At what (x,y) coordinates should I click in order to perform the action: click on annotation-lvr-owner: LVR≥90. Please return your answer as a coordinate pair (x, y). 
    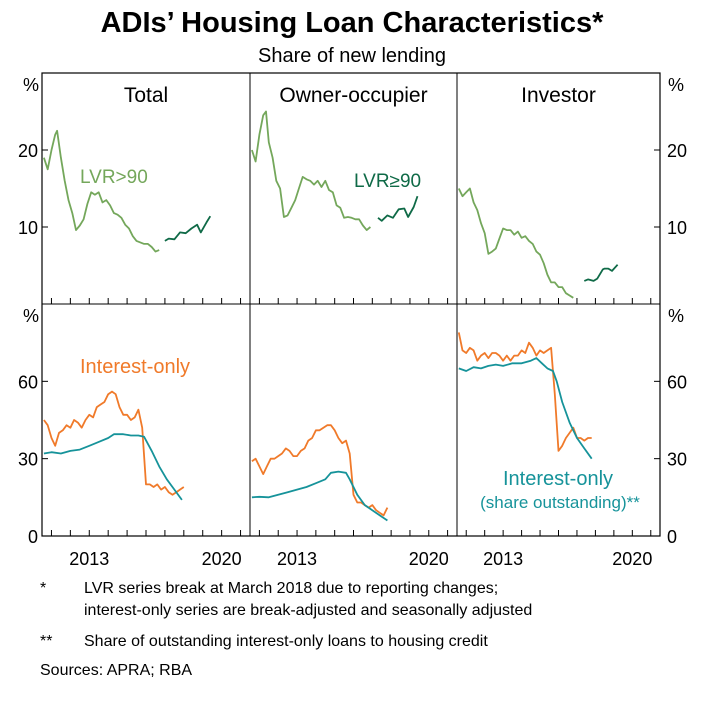
    Looking at the image, I should click on (387, 181).